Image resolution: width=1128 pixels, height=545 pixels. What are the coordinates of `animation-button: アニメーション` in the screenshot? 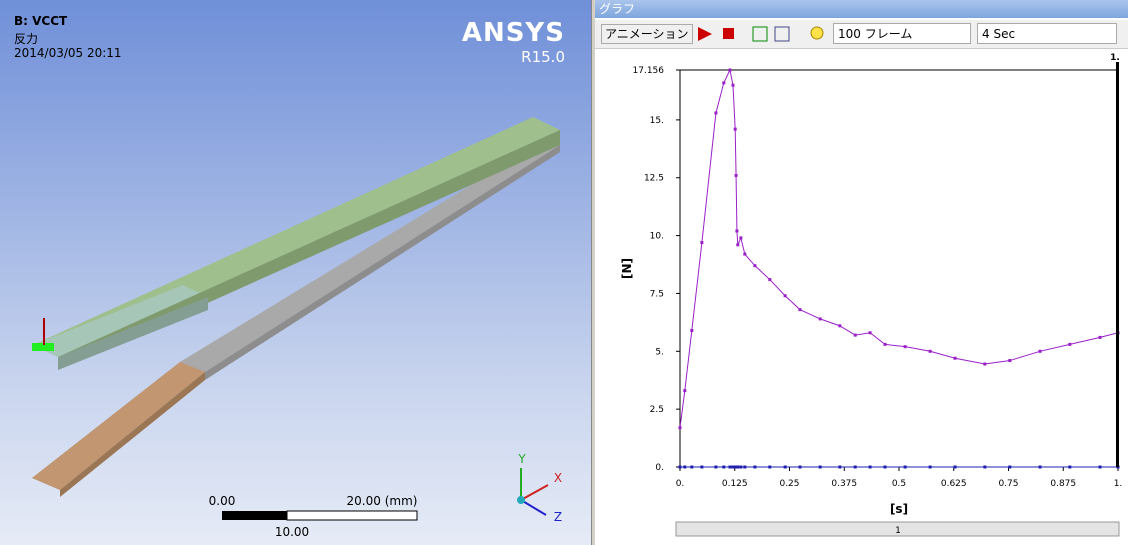 It's located at (647, 34).